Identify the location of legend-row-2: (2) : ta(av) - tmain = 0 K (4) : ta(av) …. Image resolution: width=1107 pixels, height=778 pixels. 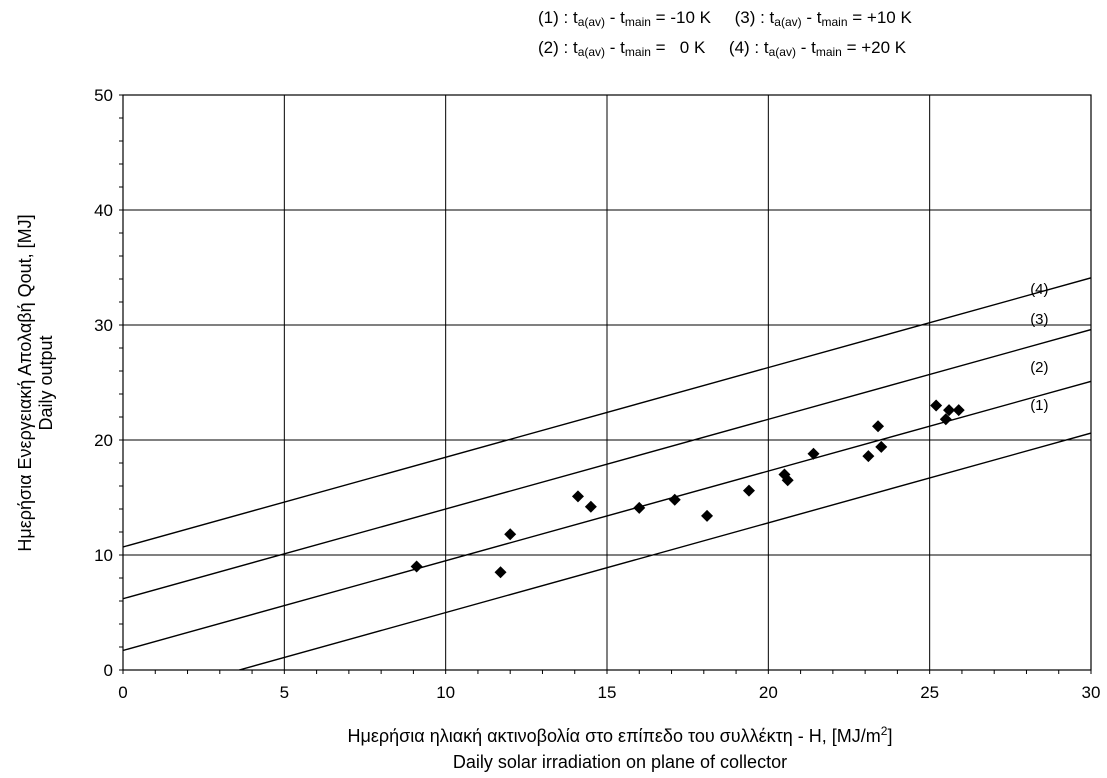
(722, 48).